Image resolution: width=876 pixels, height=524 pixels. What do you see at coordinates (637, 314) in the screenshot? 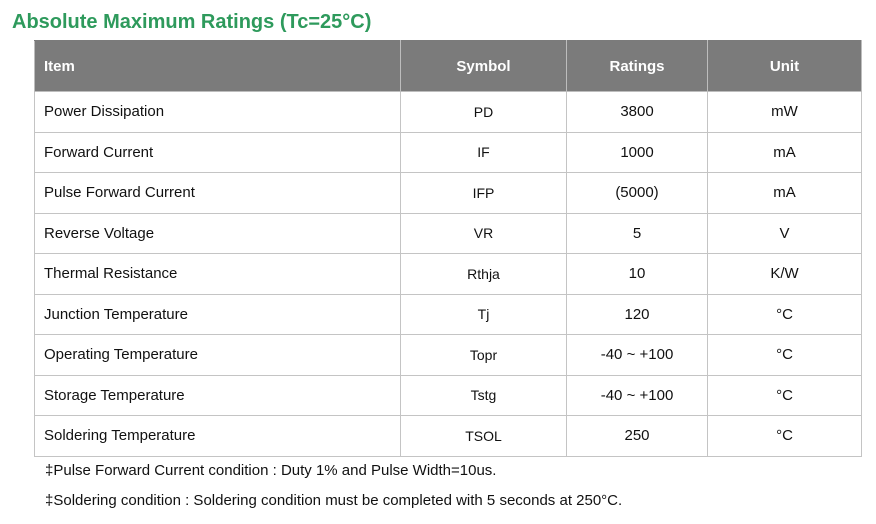
I see `cell-rating: 120` at bounding box center [637, 314].